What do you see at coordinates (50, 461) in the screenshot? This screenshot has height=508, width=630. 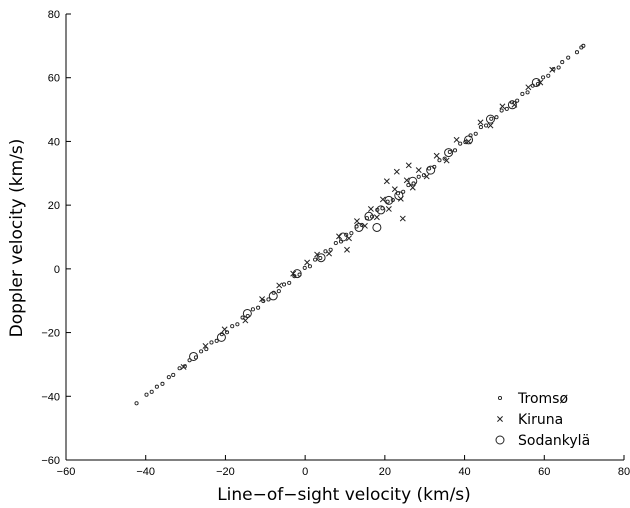 I see `y-tick-label: −60` at bounding box center [50, 461].